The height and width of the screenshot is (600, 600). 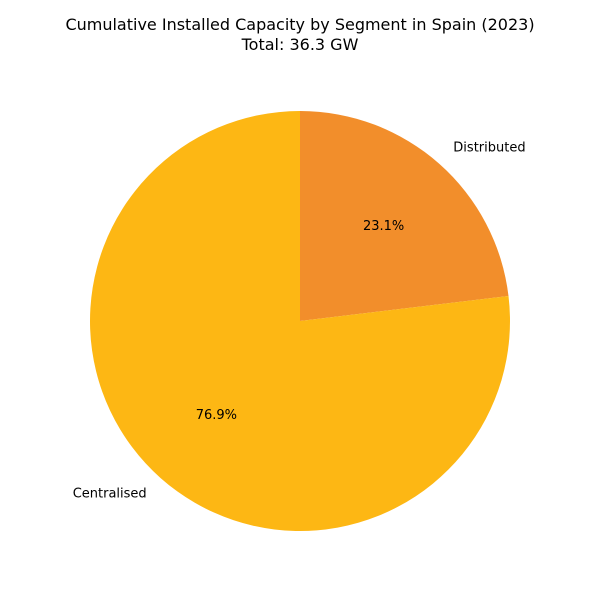 What do you see at coordinates (404, 216) in the screenshot?
I see `pie-slice-distributed` at bounding box center [404, 216].